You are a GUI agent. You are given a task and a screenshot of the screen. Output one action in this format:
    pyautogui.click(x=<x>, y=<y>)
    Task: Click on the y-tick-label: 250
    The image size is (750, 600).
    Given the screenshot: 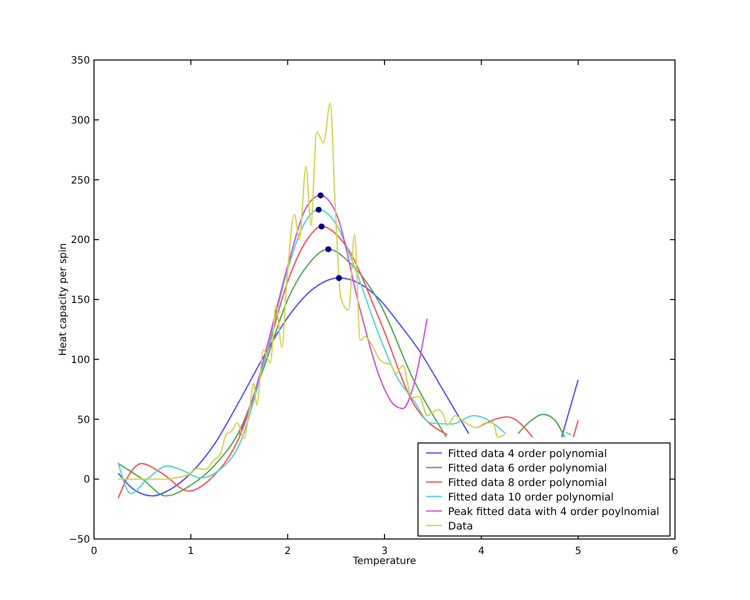 What is the action you would take?
    pyautogui.click(x=80, y=180)
    